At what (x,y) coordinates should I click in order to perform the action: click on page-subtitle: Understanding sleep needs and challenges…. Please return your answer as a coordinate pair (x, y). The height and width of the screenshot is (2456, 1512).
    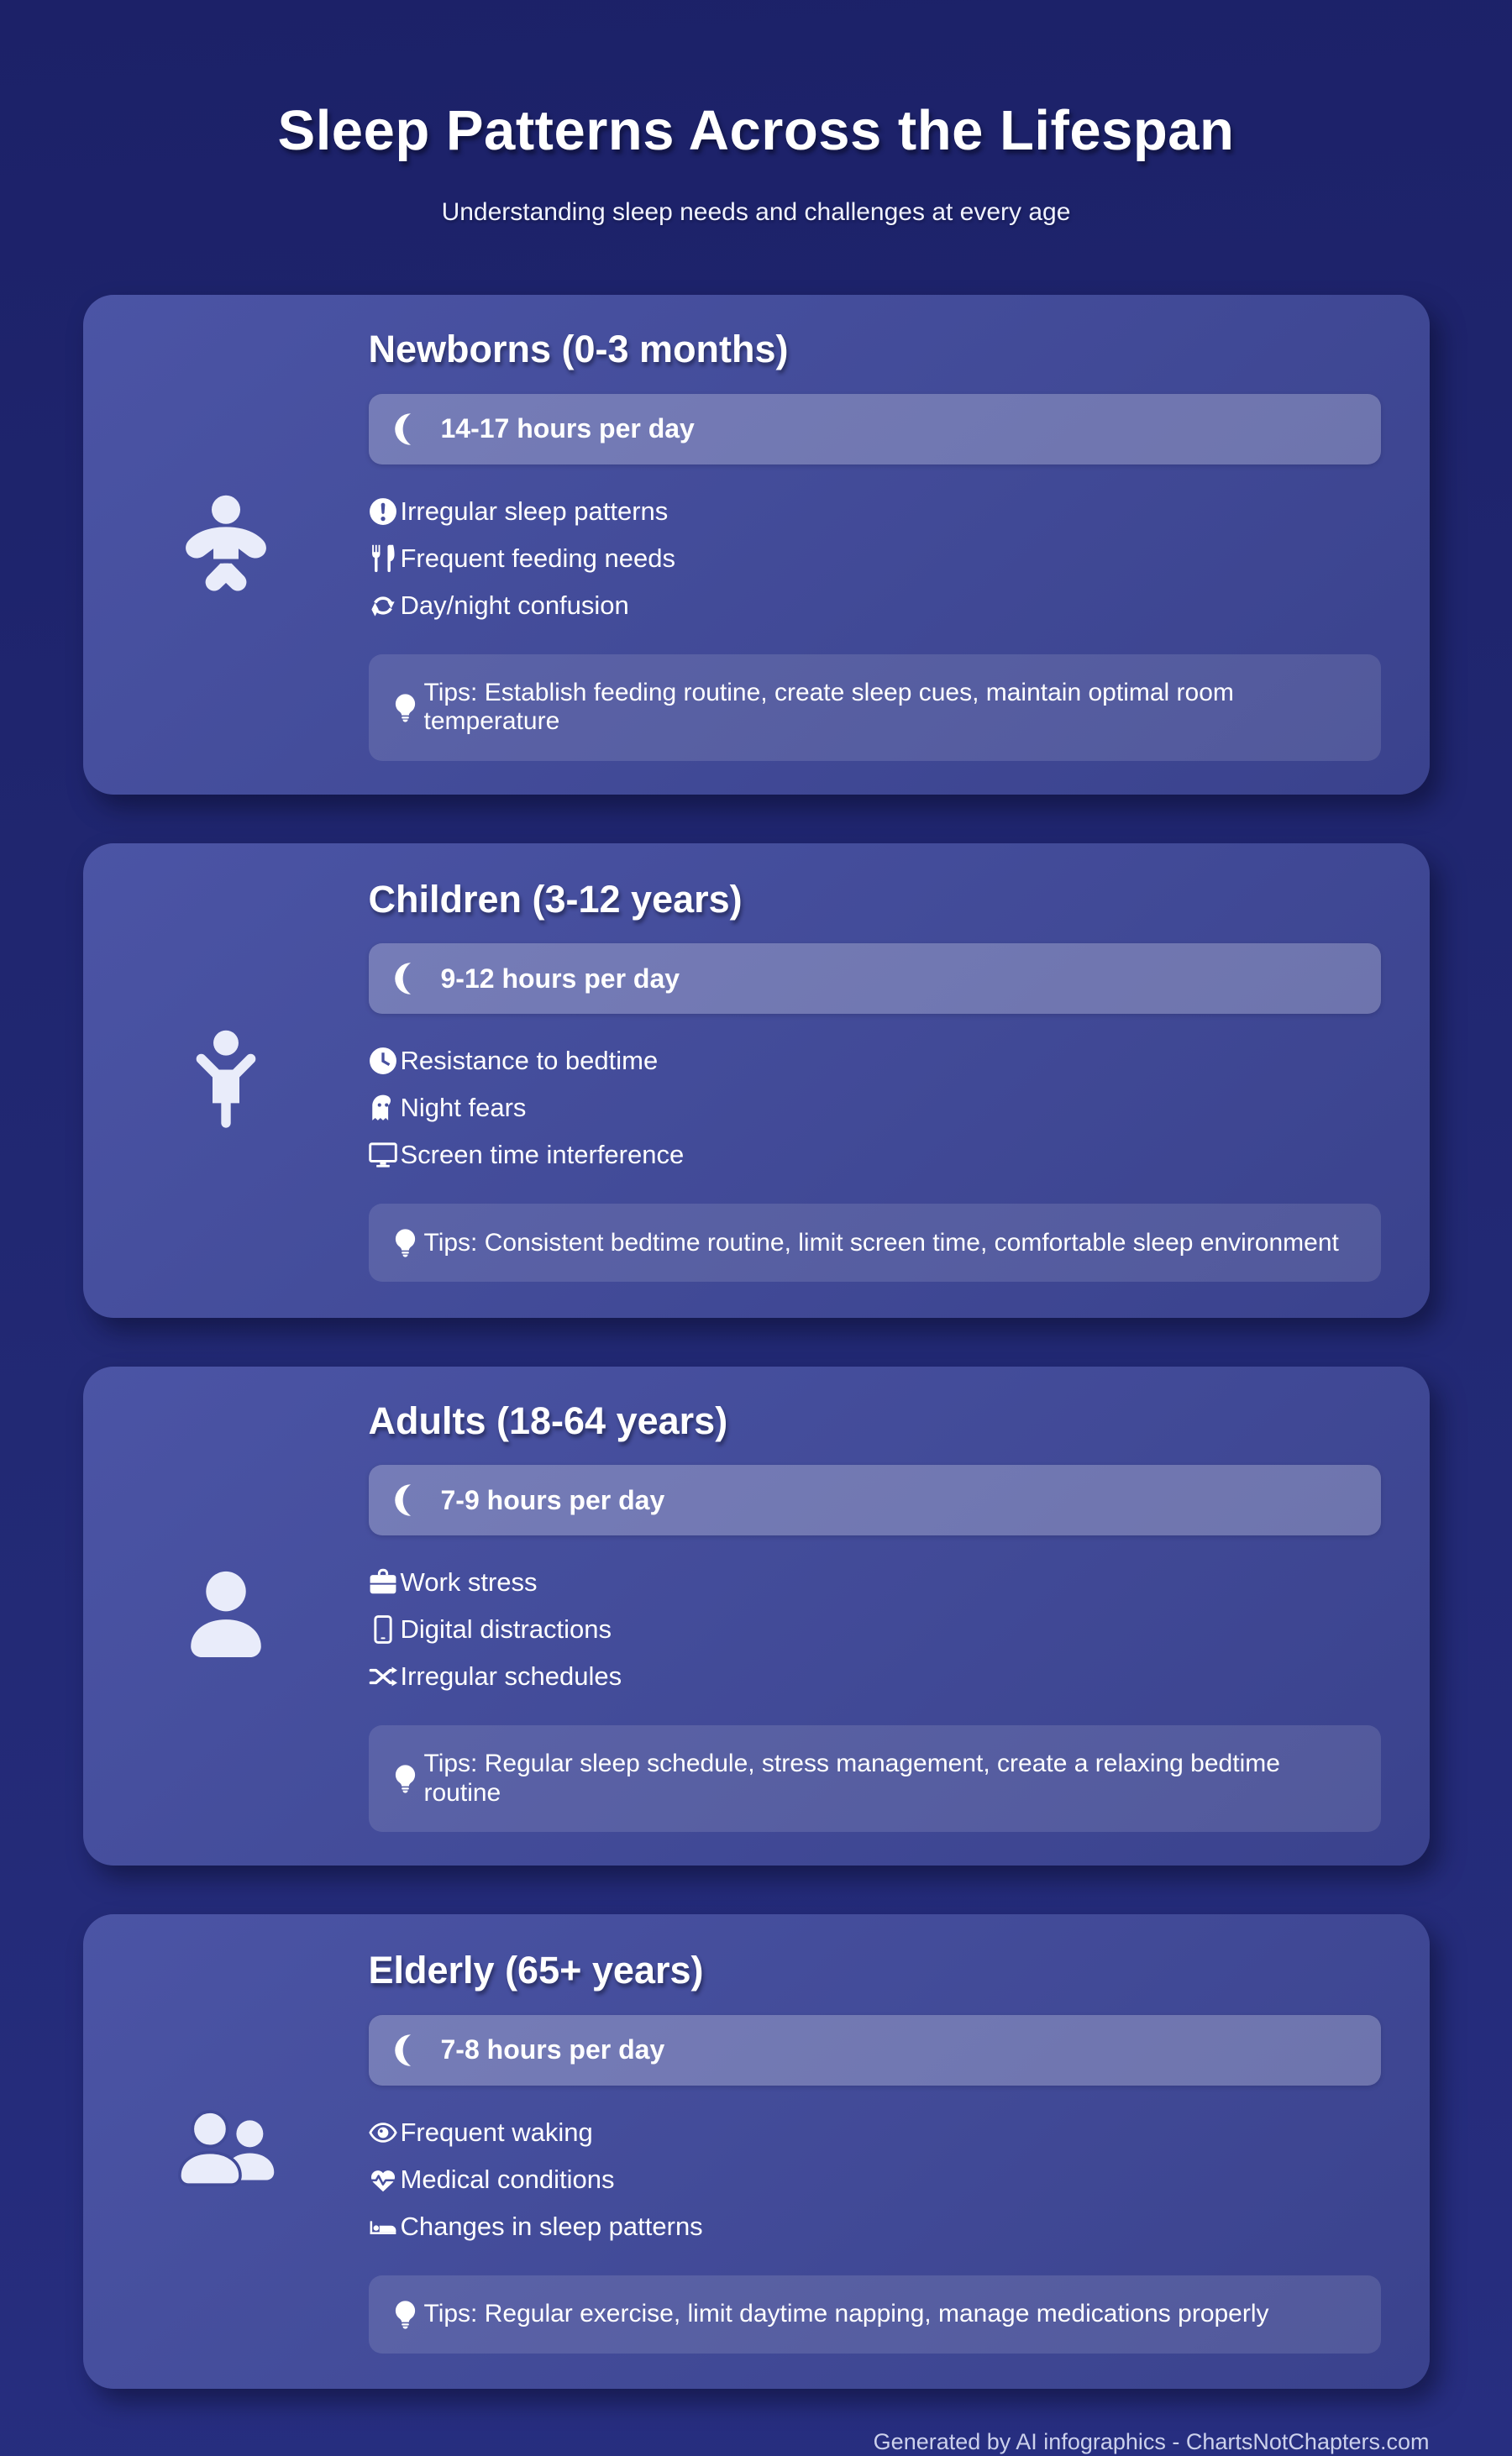
    Looking at the image, I should click on (756, 212).